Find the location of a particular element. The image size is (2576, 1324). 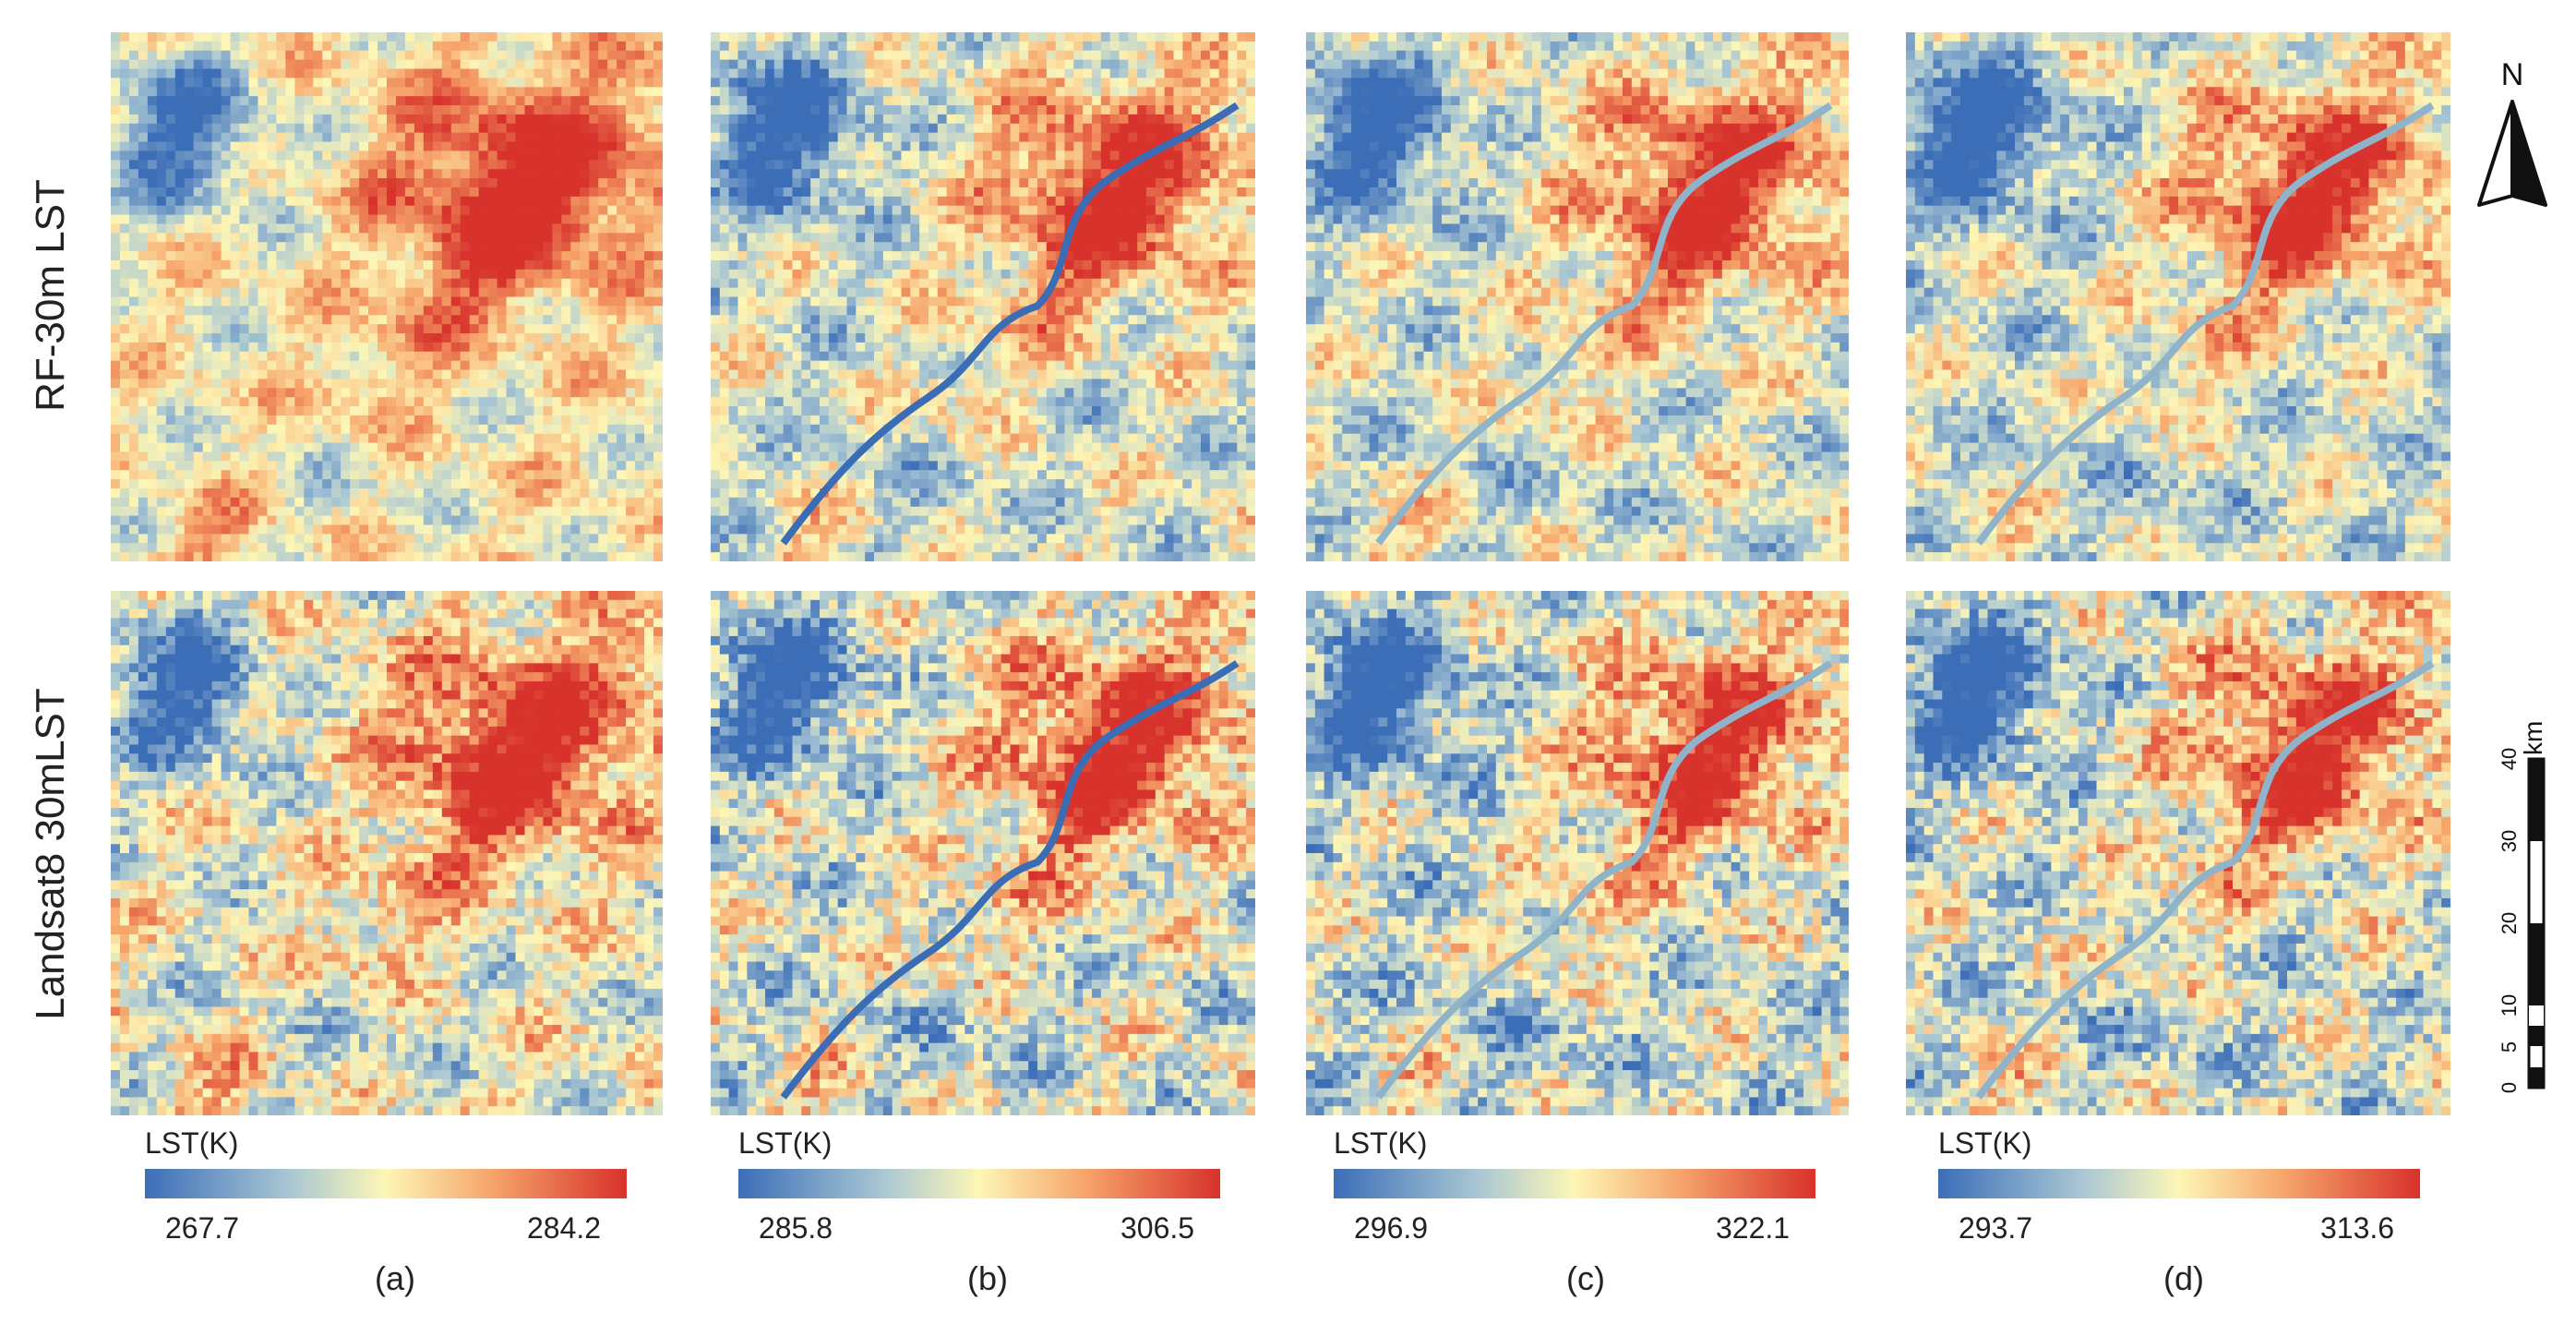

panel-letter-b: (b) is located at coordinates (988, 1278).